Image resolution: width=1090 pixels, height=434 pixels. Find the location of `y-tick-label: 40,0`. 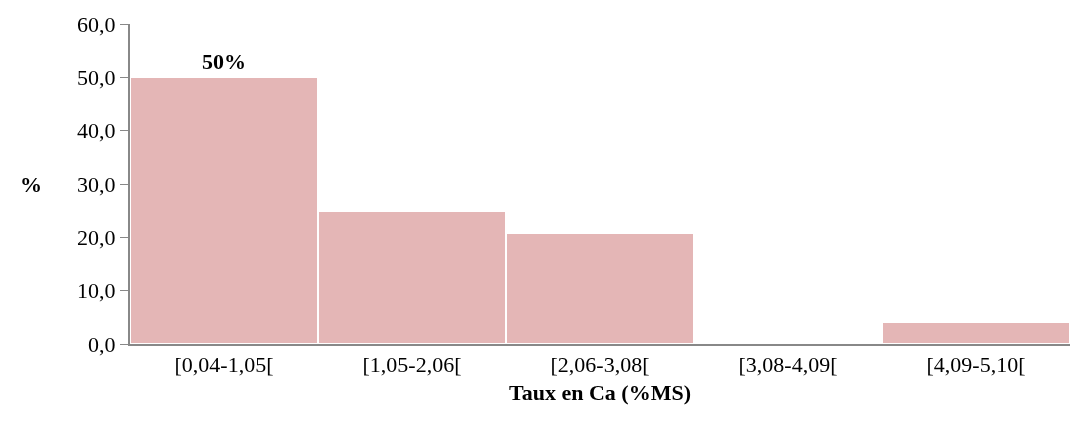

y-tick-label: 40,0 is located at coordinates (96, 131).